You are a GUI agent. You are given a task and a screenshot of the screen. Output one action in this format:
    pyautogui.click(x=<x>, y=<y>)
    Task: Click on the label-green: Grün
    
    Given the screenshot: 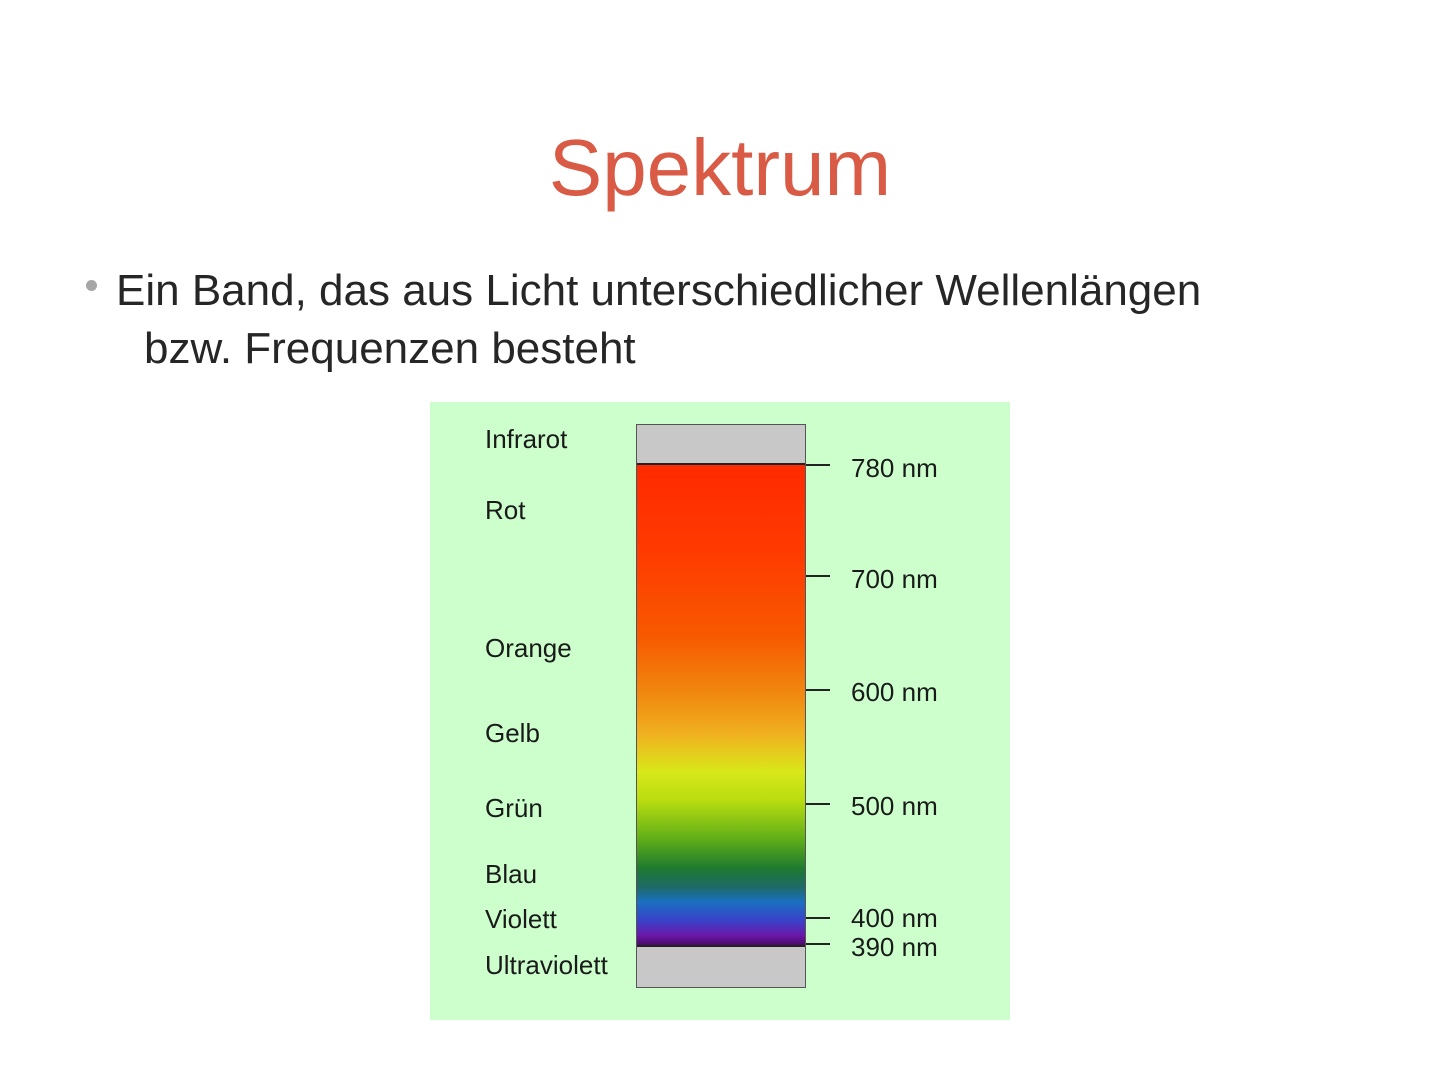 What is the action you would take?
    pyautogui.click(x=514, y=808)
    